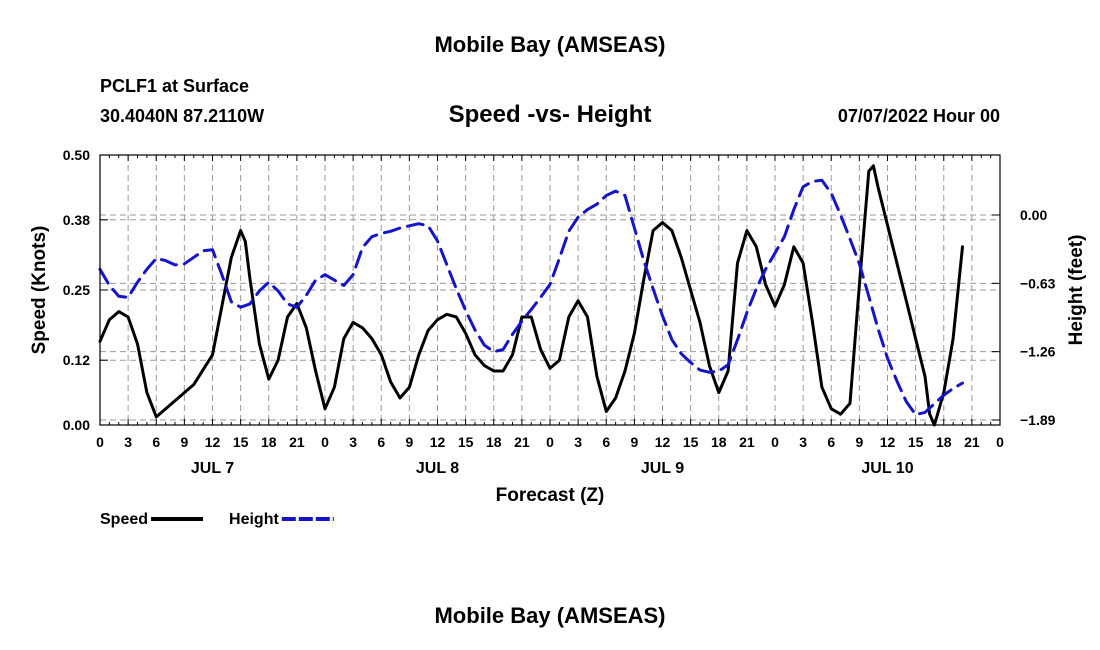 Image resolution: width=1100 pixels, height=650 pixels. I want to click on day-label: JUL 9, so click(662, 468).